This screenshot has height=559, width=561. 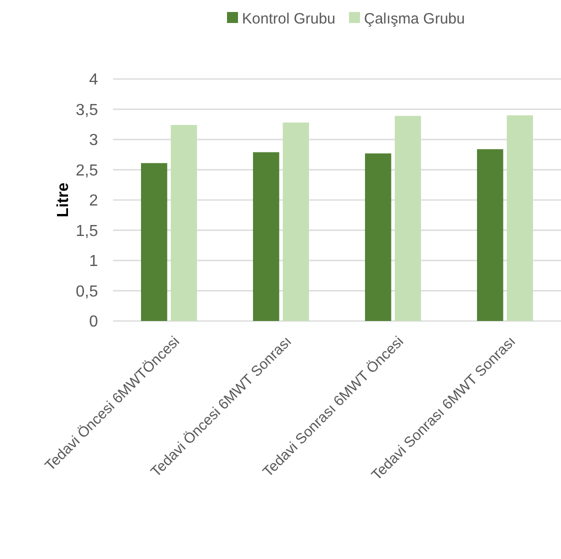 I want to click on y-tick-label: 1, so click(x=93, y=261).